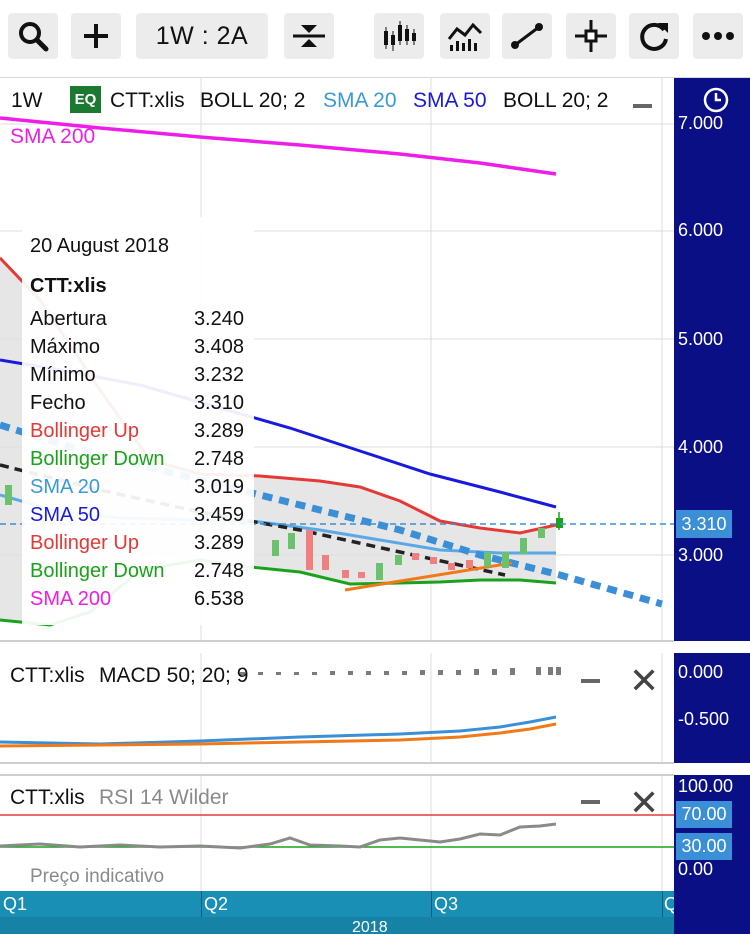  Describe the element at coordinates (53, 136) in the screenshot. I see `sma200-legend: SMA 200` at that location.